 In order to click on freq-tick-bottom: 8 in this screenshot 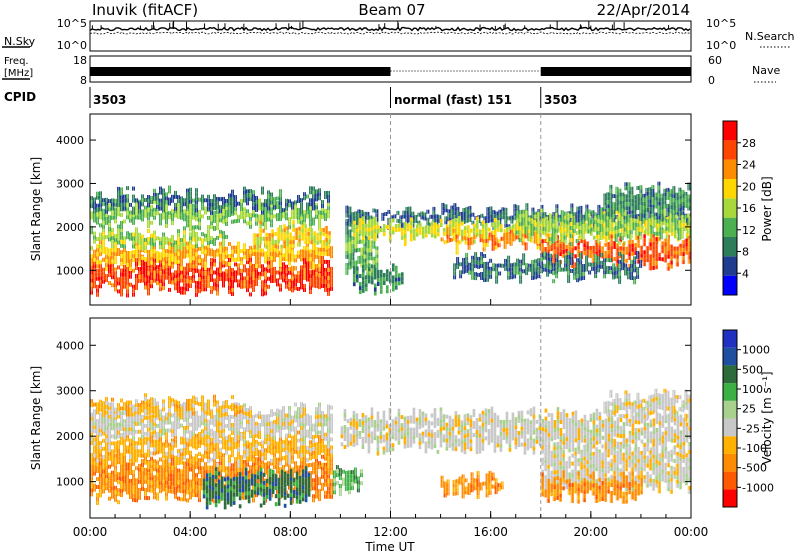, I will do `click(83, 80)`.